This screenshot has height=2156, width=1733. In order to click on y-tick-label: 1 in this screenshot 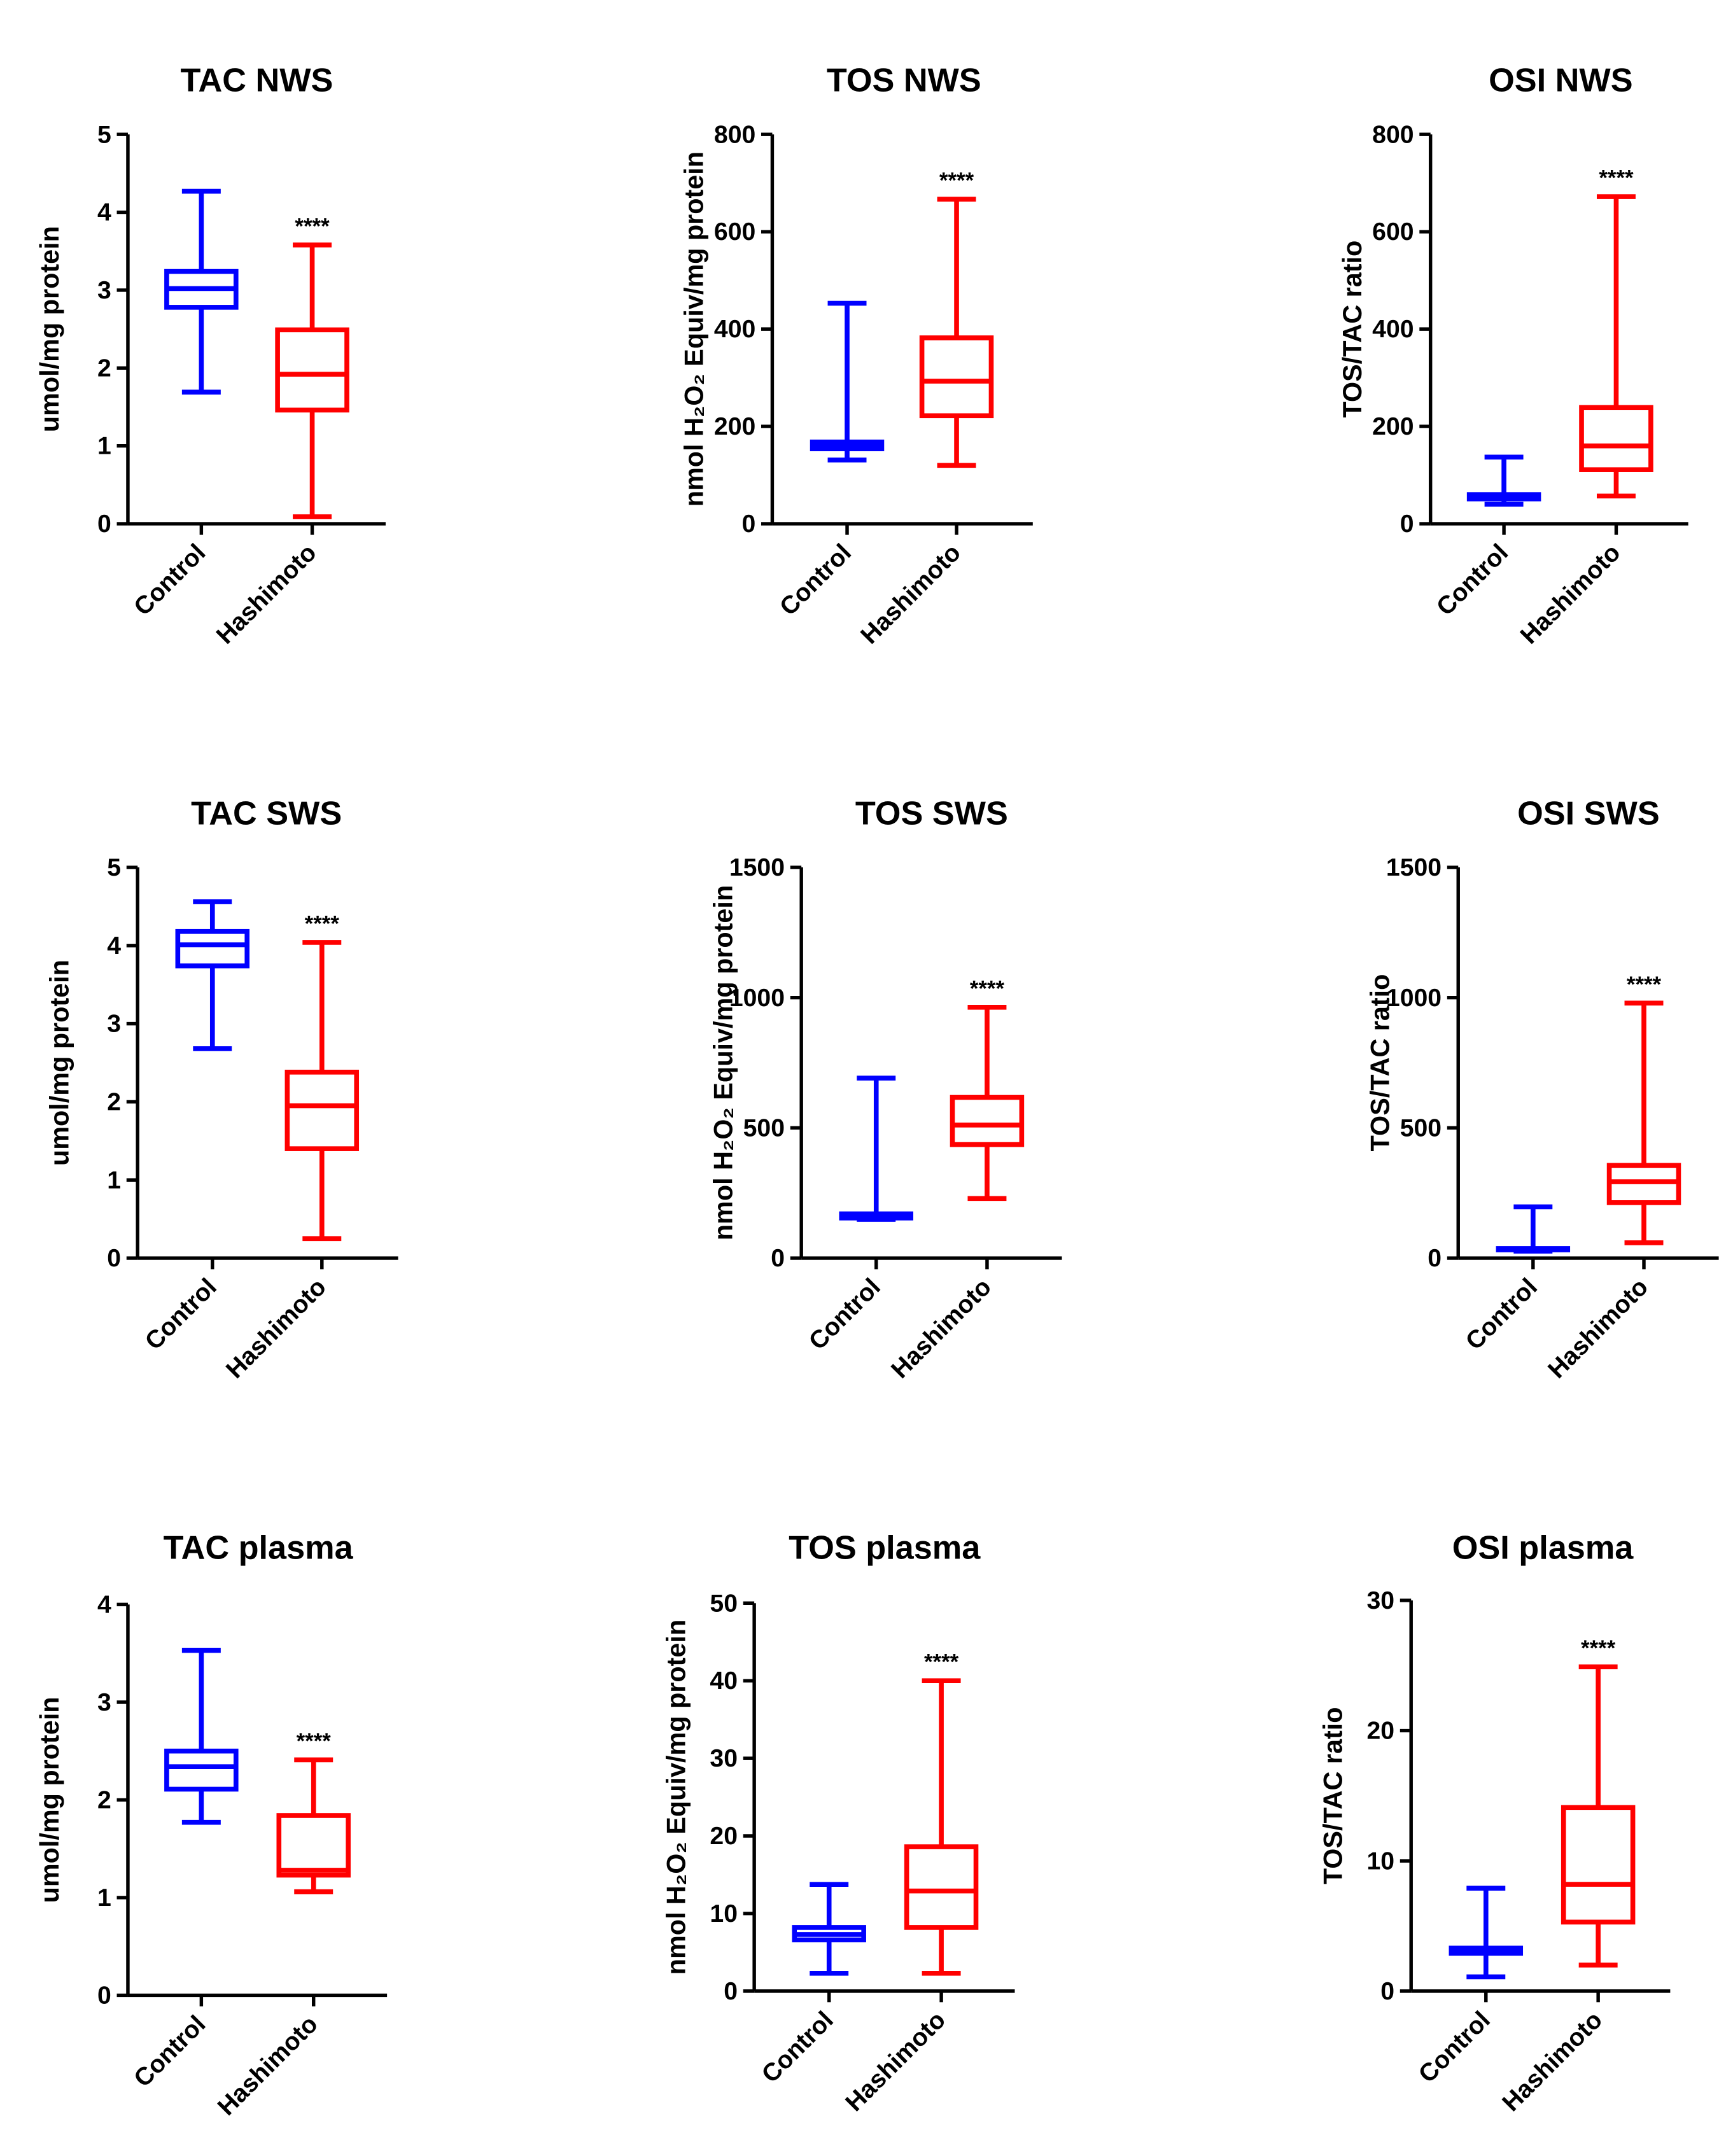, I will do `click(114, 1180)`.